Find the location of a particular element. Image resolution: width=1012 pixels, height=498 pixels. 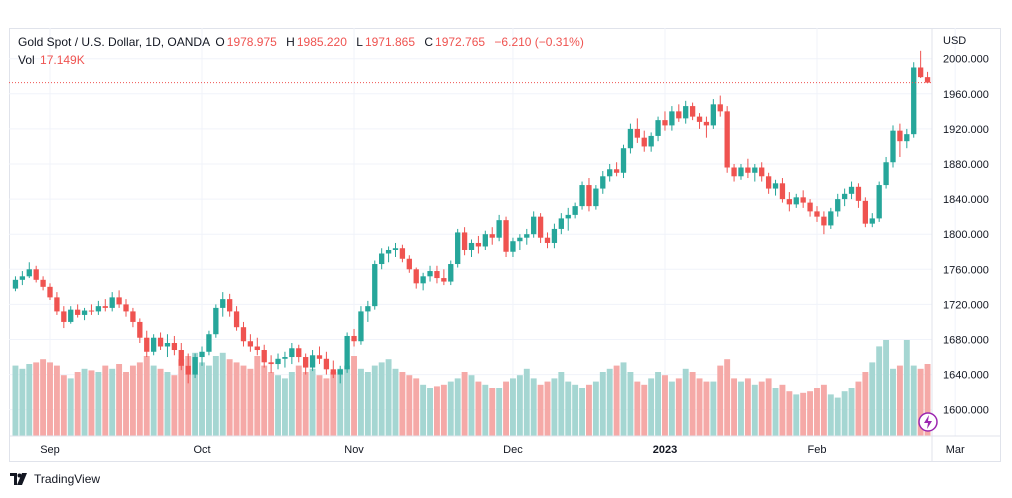

price-tick-label: 1800.000 is located at coordinates (966, 235).